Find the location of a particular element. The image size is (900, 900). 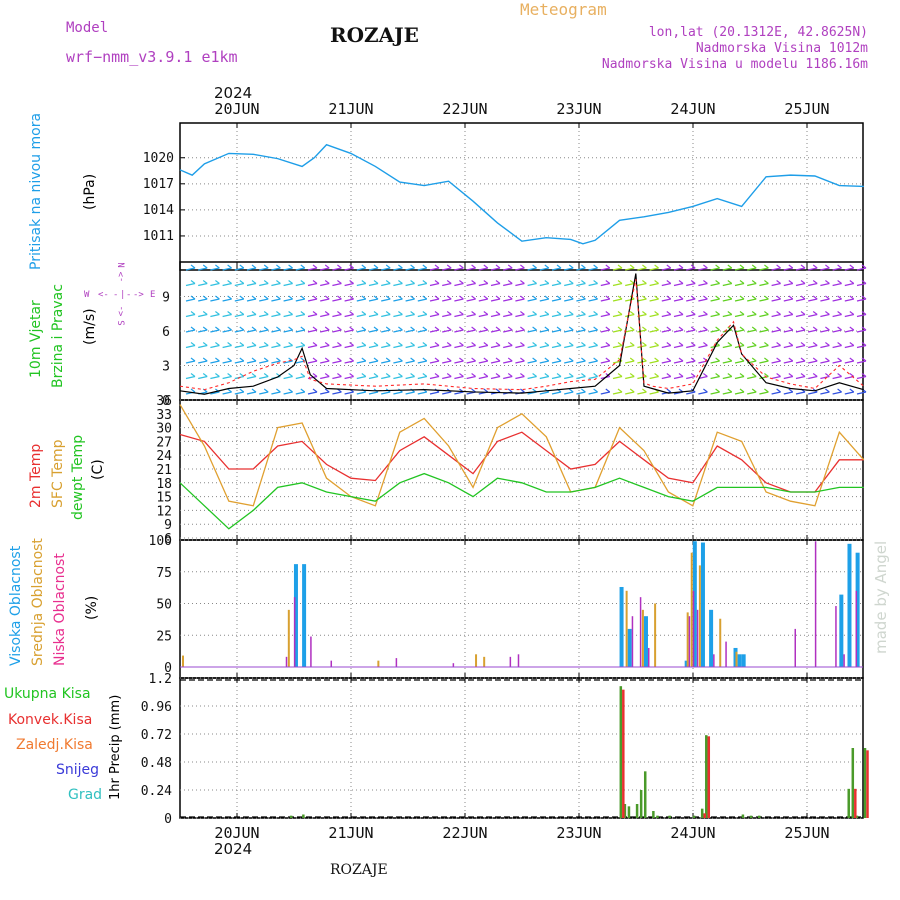

compass-center: - is located at coordinates (116, 295).